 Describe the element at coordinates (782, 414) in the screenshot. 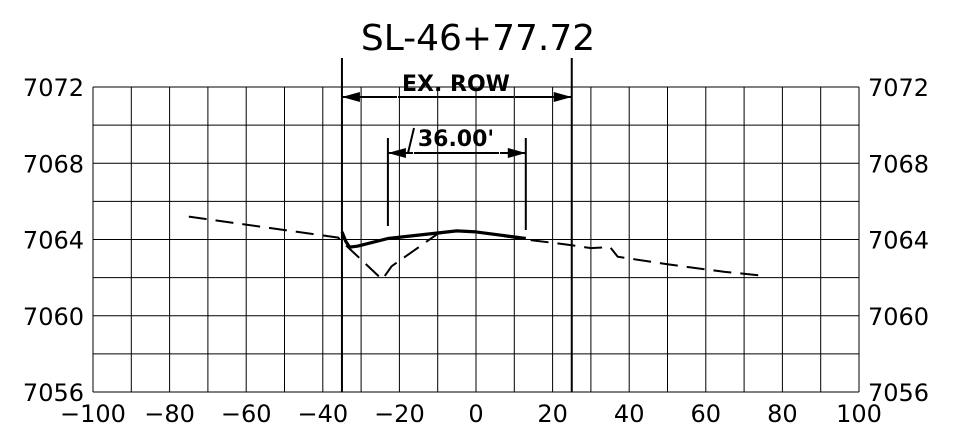

I see `x-tick-label: 80` at that location.